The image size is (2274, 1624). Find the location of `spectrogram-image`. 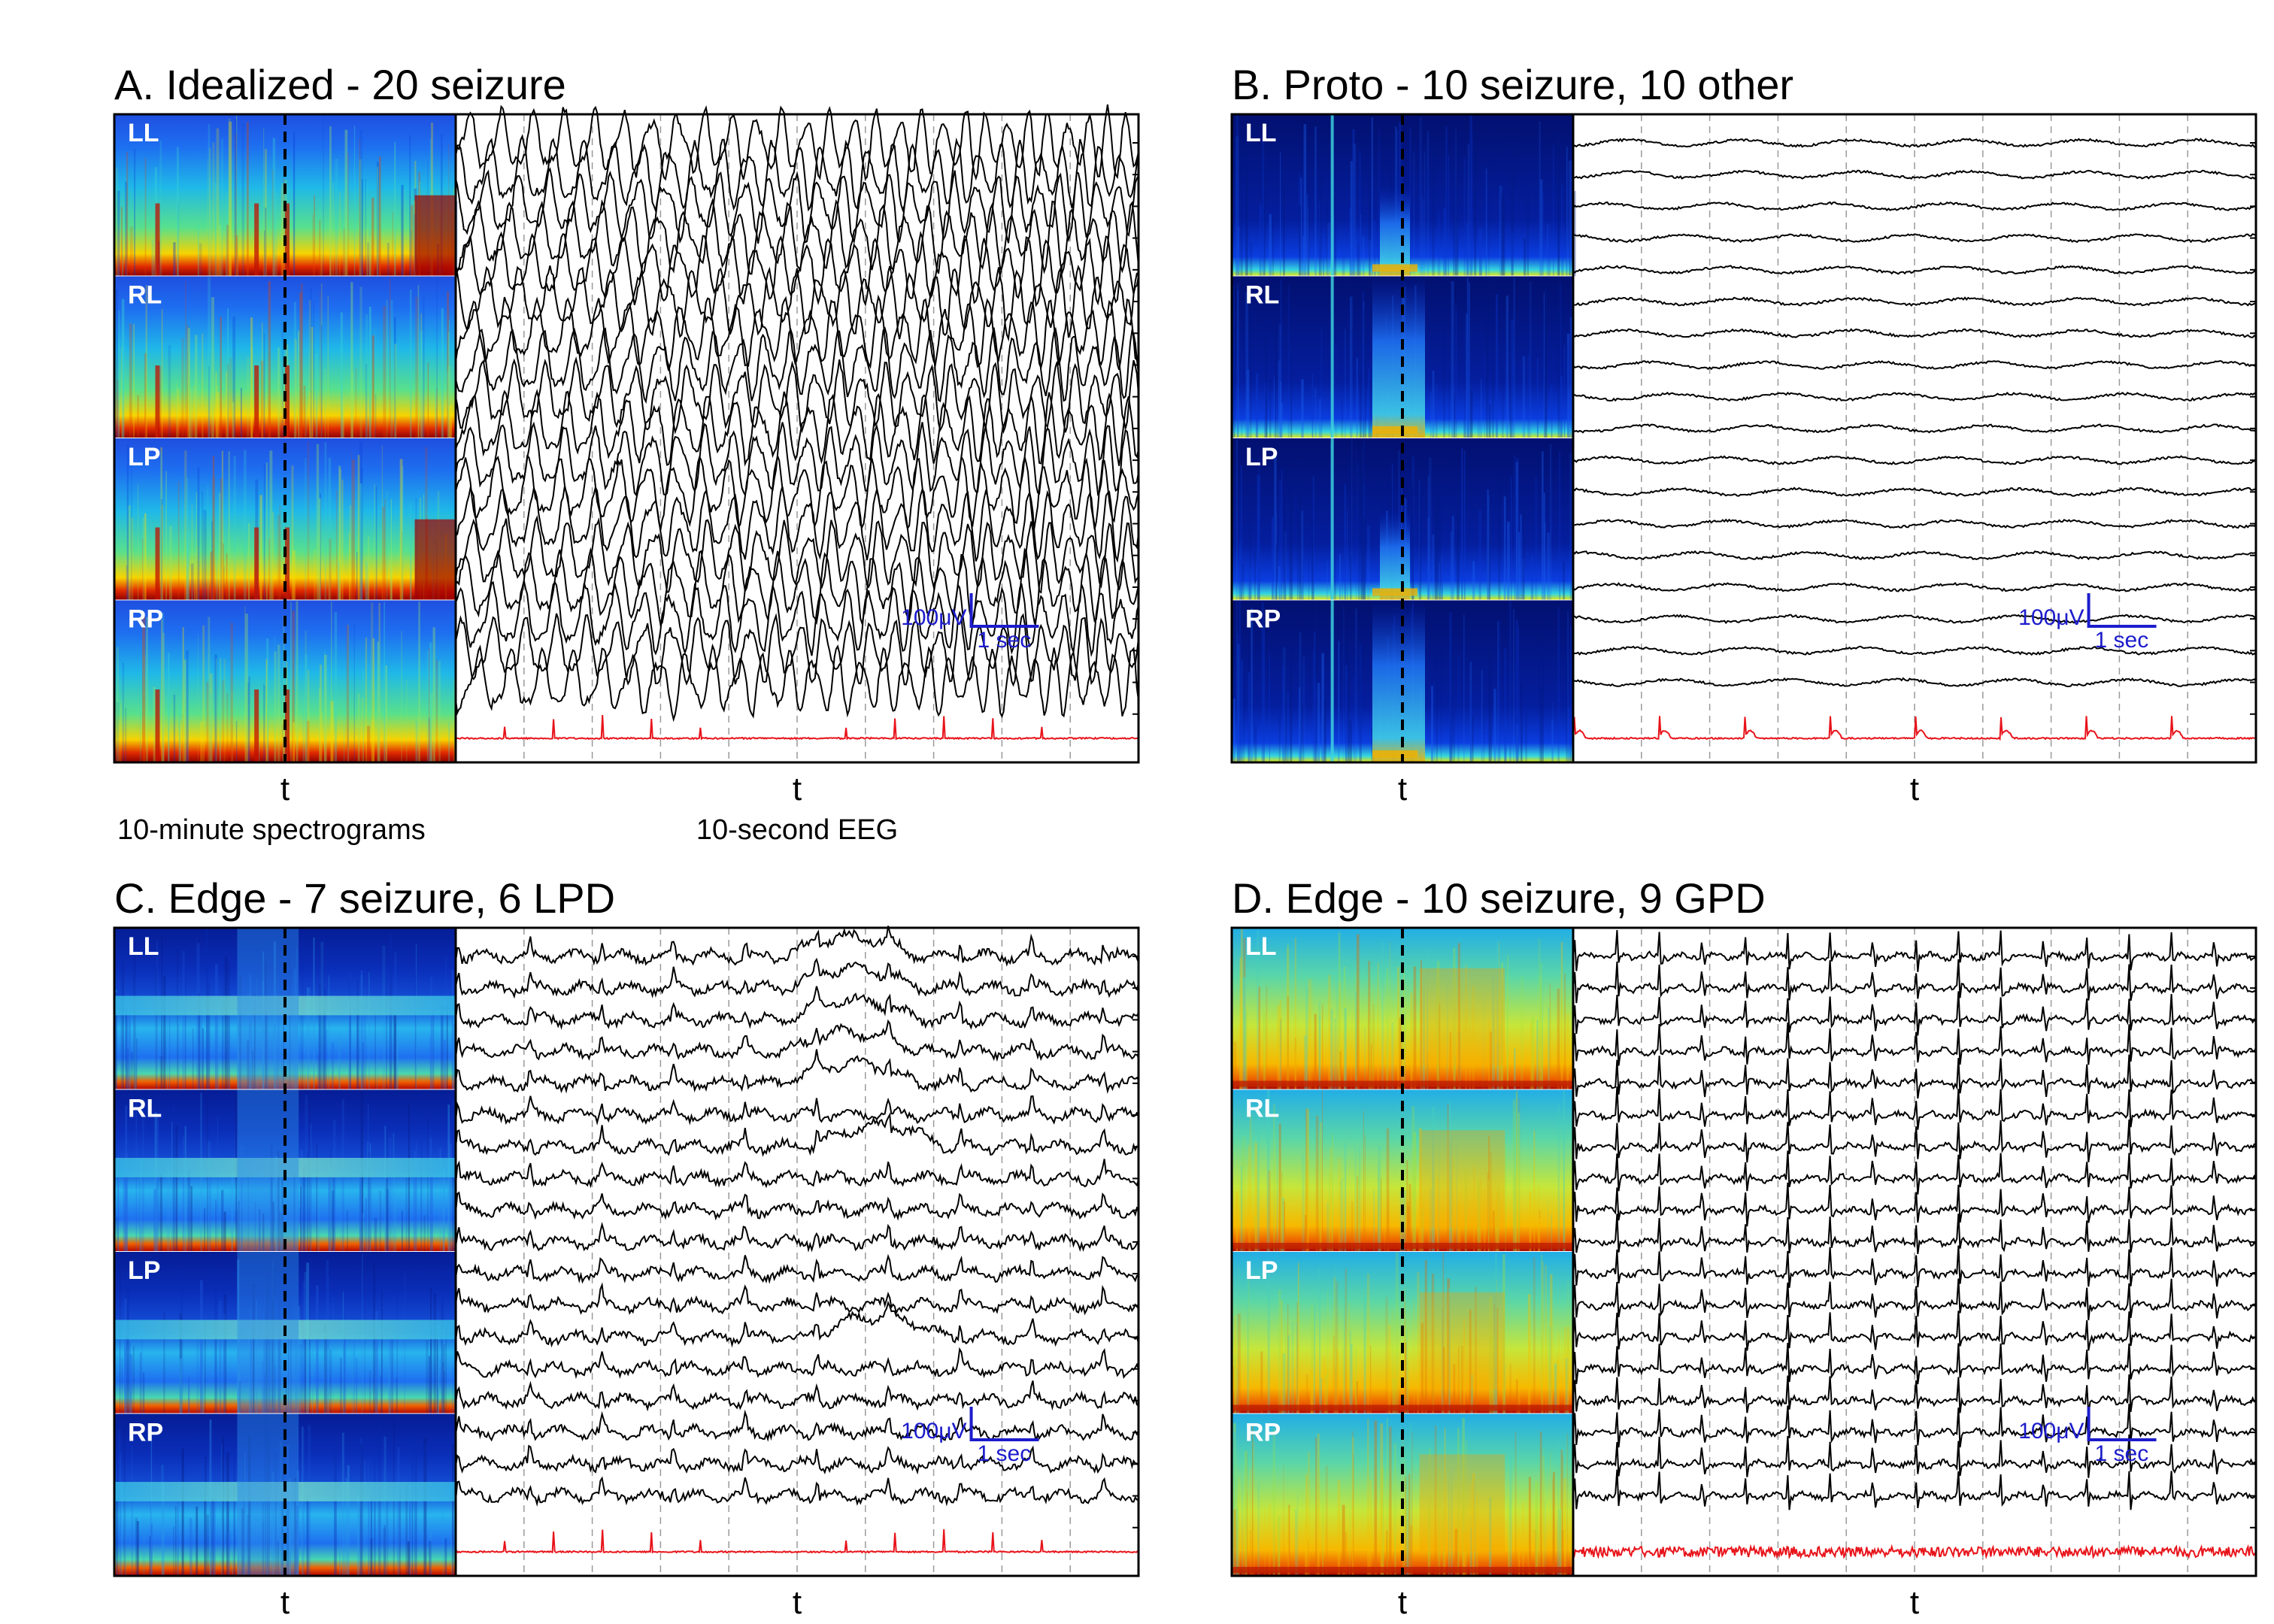

spectrogram-image is located at coordinates (1402, 1494).